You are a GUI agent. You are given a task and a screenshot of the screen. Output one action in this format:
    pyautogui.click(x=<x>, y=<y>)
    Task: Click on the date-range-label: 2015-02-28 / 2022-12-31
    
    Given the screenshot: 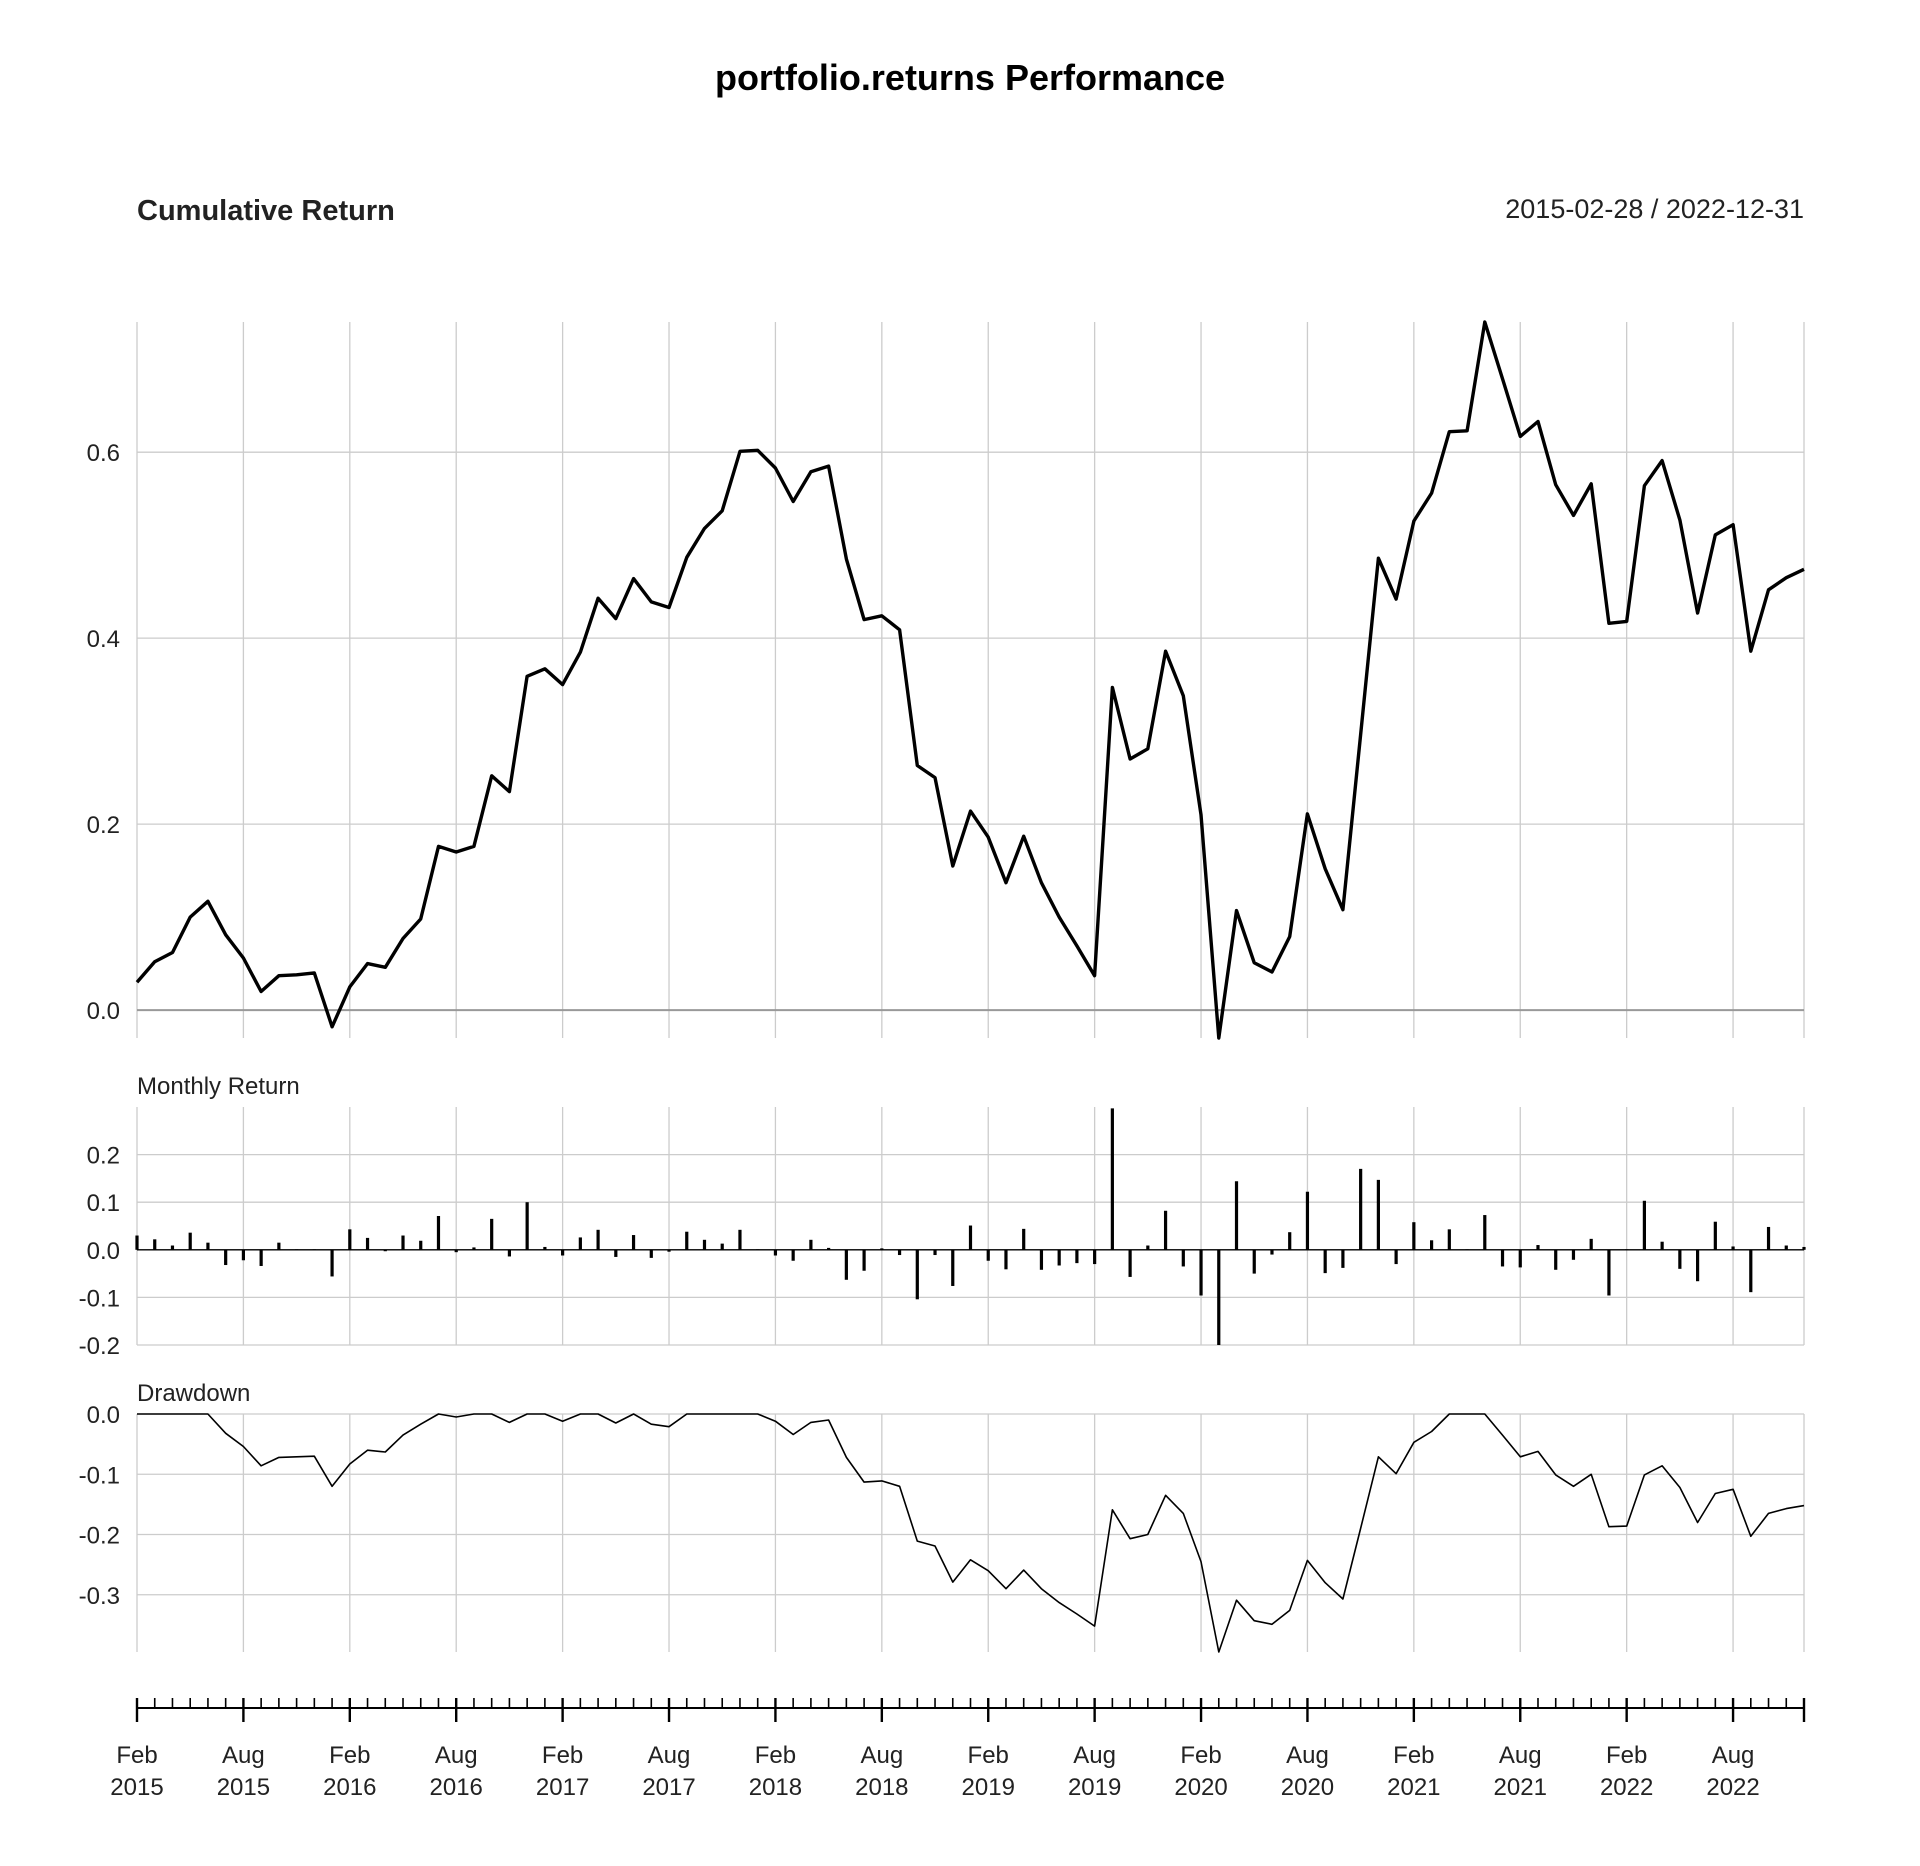 What is the action you would take?
    pyautogui.click(x=1654, y=209)
    